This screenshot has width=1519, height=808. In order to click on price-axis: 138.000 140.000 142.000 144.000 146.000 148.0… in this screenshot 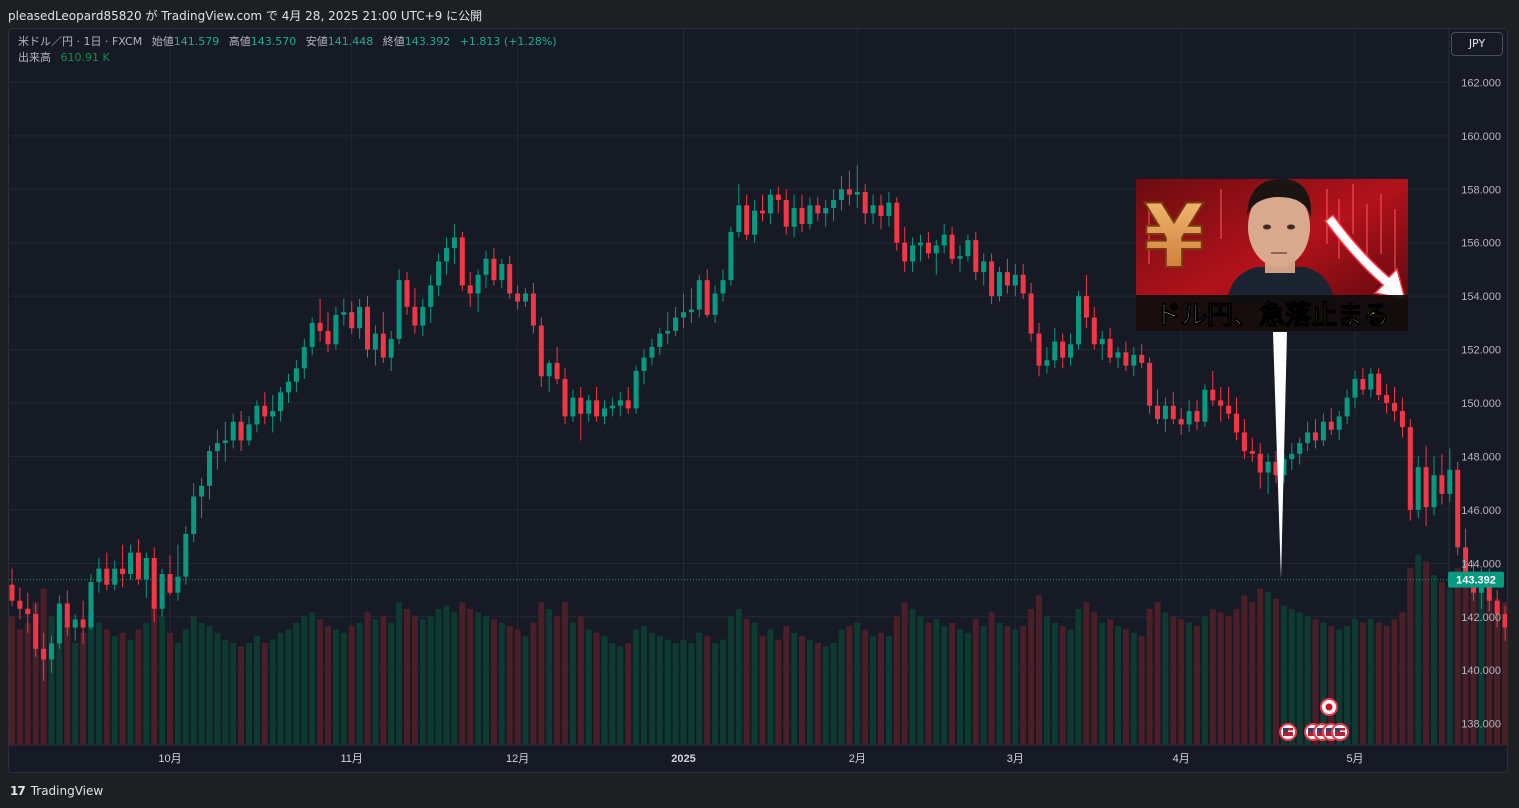, I will do `click(1481, 403)`.